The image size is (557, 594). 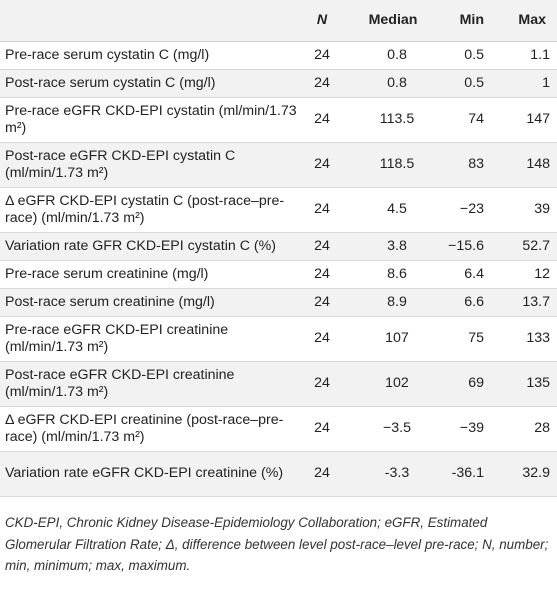 I want to click on row-min: 83, so click(x=476, y=164).